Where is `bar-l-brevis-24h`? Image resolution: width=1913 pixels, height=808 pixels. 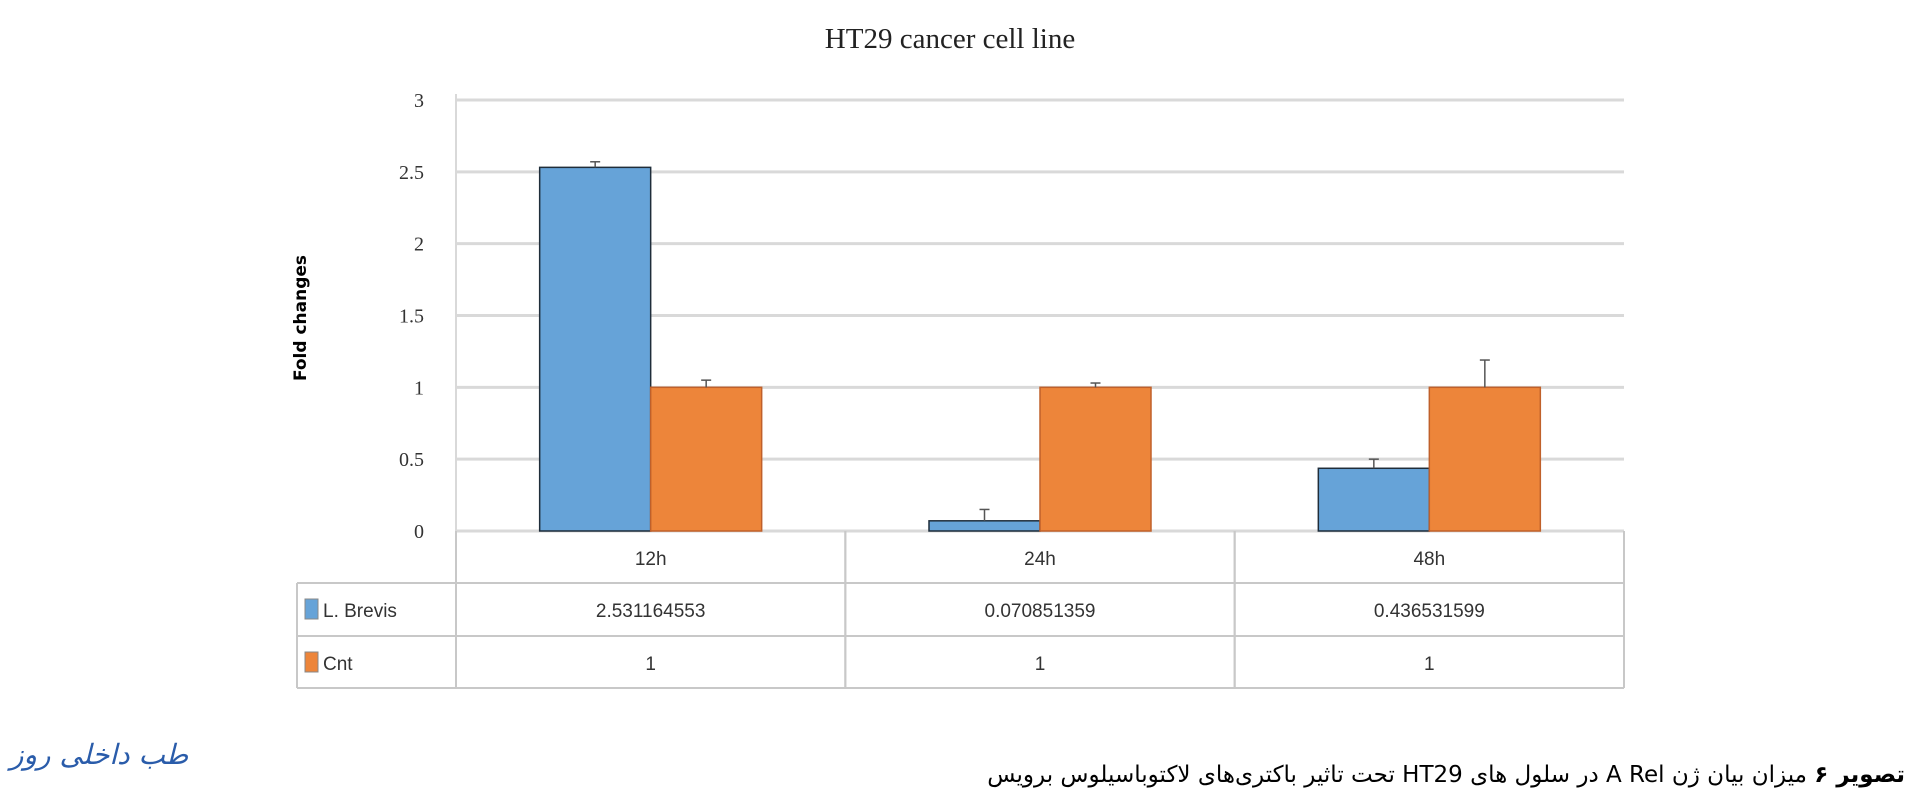
bar-l-brevis-24h is located at coordinates (984, 526).